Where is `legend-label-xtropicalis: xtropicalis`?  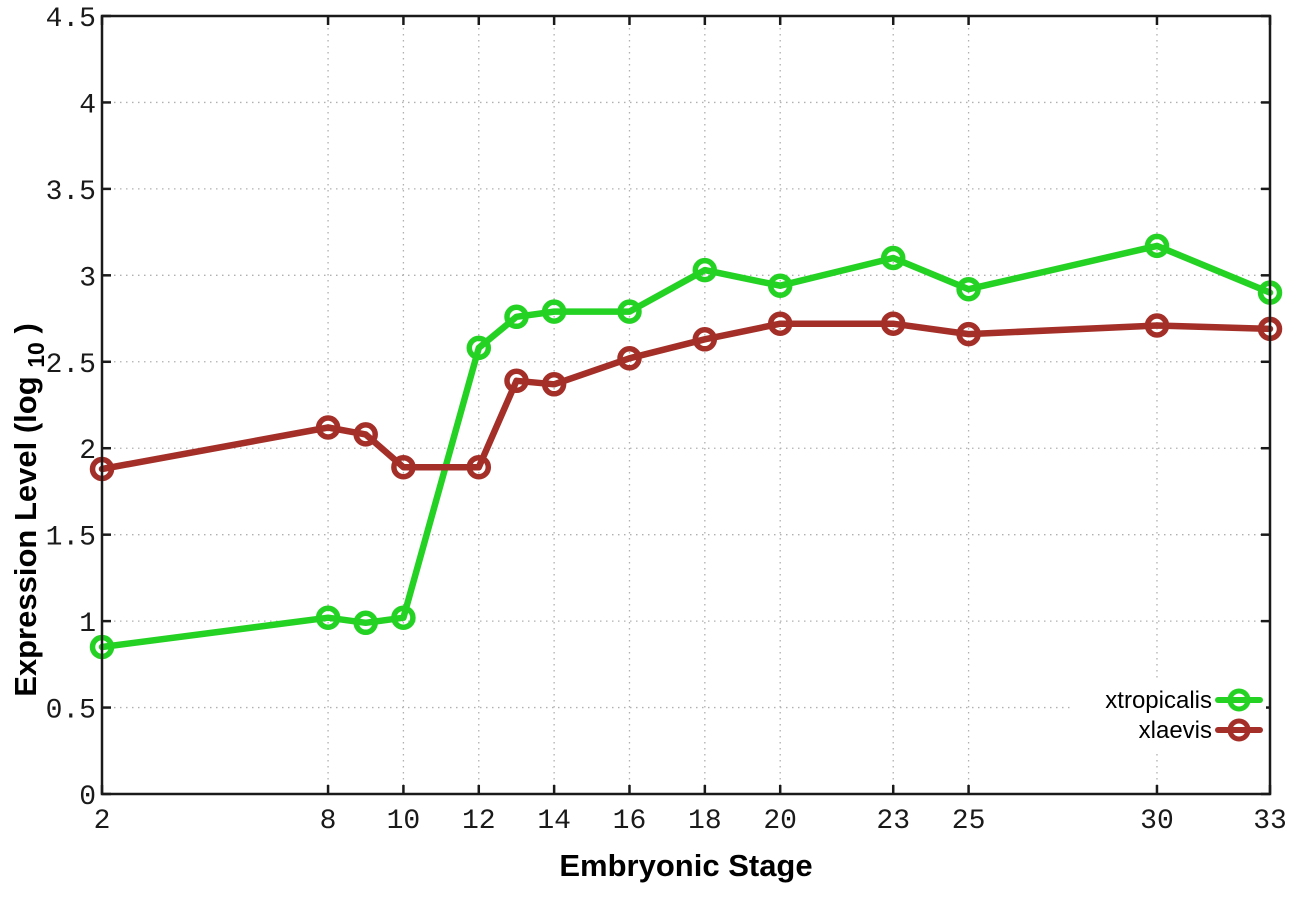
legend-label-xtropicalis: xtropicalis is located at coordinates (1158, 700).